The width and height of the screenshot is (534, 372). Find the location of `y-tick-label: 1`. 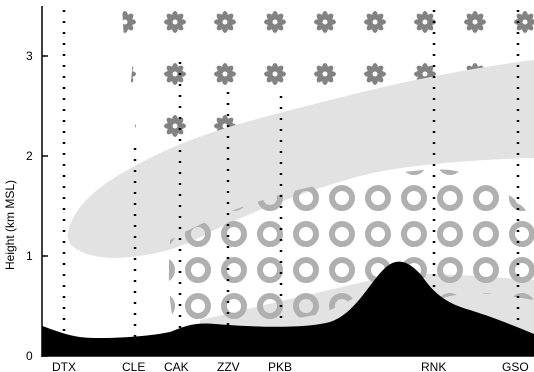

y-tick-label: 1 is located at coordinates (29, 256).